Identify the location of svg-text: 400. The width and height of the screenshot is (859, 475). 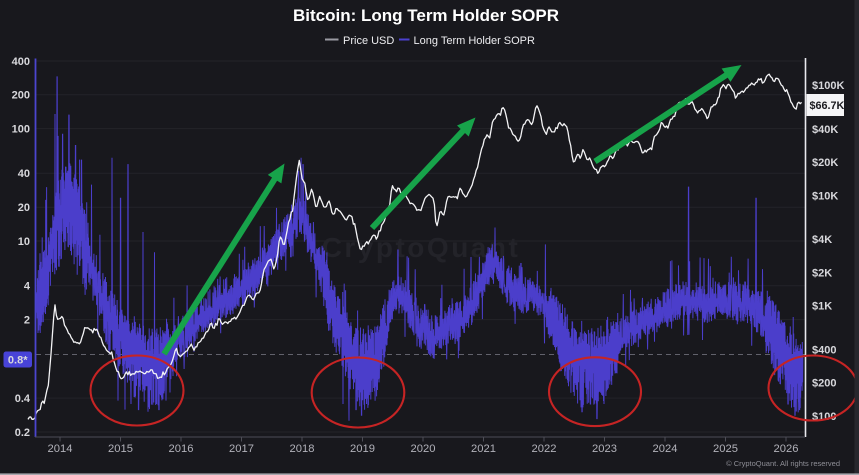
(21, 62).